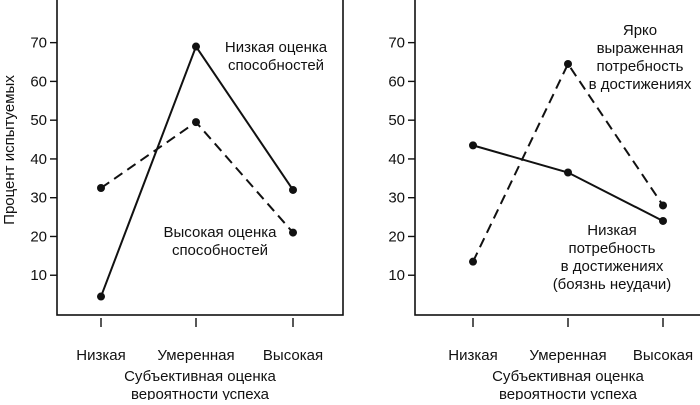  What do you see at coordinates (221, 232) in the screenshot?
I see `series-annotation: Высокая оценка` at bounding box center [221, 232].